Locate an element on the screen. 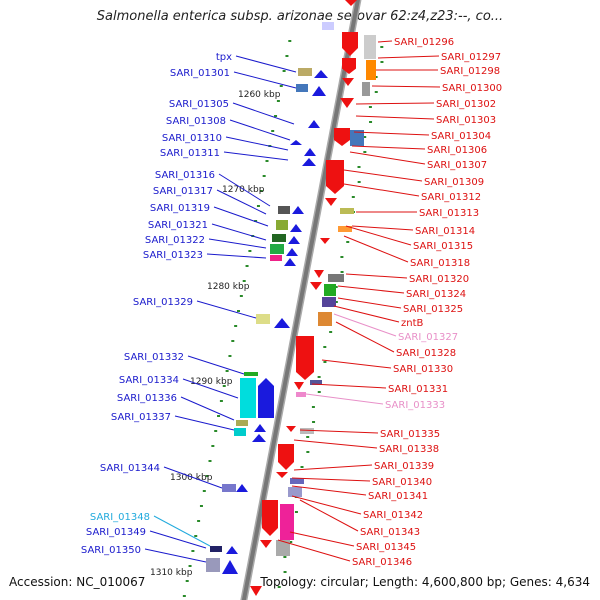 This screenshot has height=600, width=600. right-gene-label: SARI_01343 is located at coordinates (390, 532).